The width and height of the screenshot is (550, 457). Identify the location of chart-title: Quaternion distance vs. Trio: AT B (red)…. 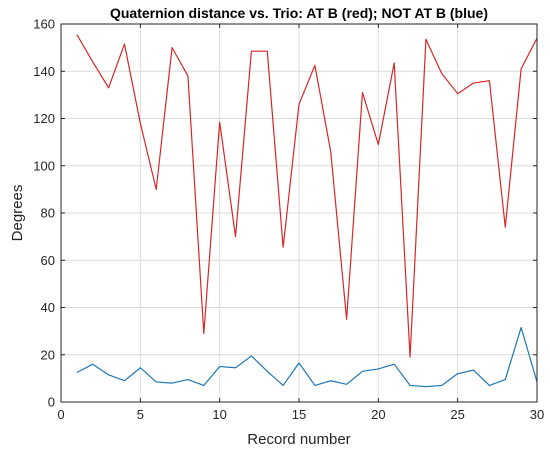
(299, 13).